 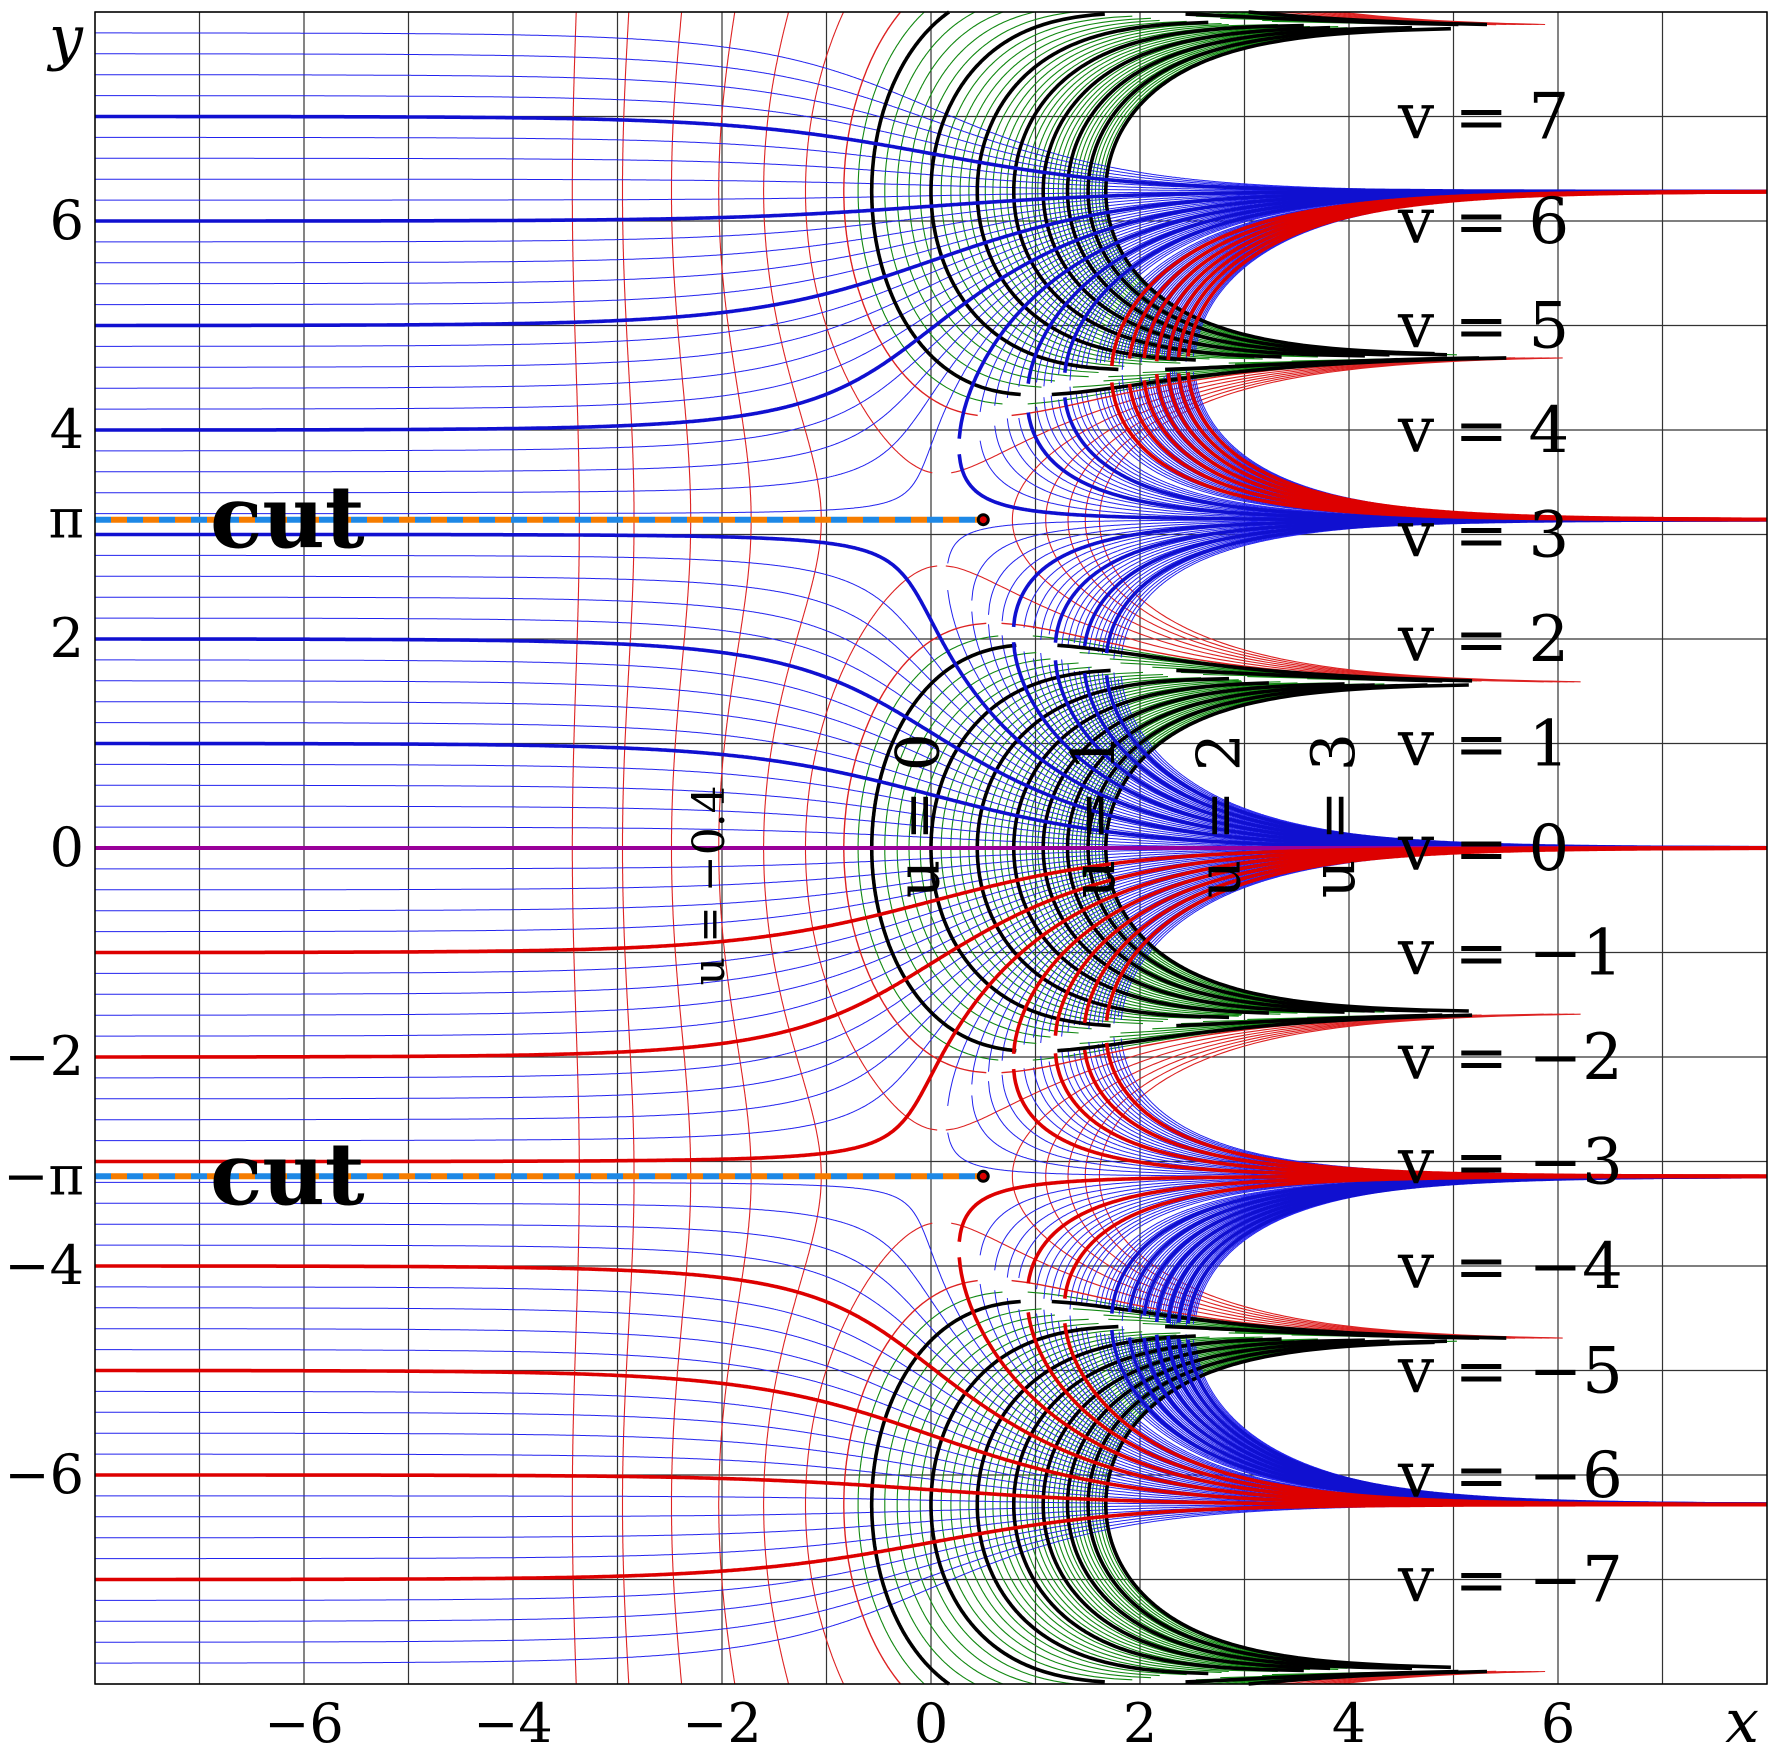 What do you see at coordinates (67, 429) in the screenshot?
I see `y-tick-label: 4` at bounding box center [67, 429].